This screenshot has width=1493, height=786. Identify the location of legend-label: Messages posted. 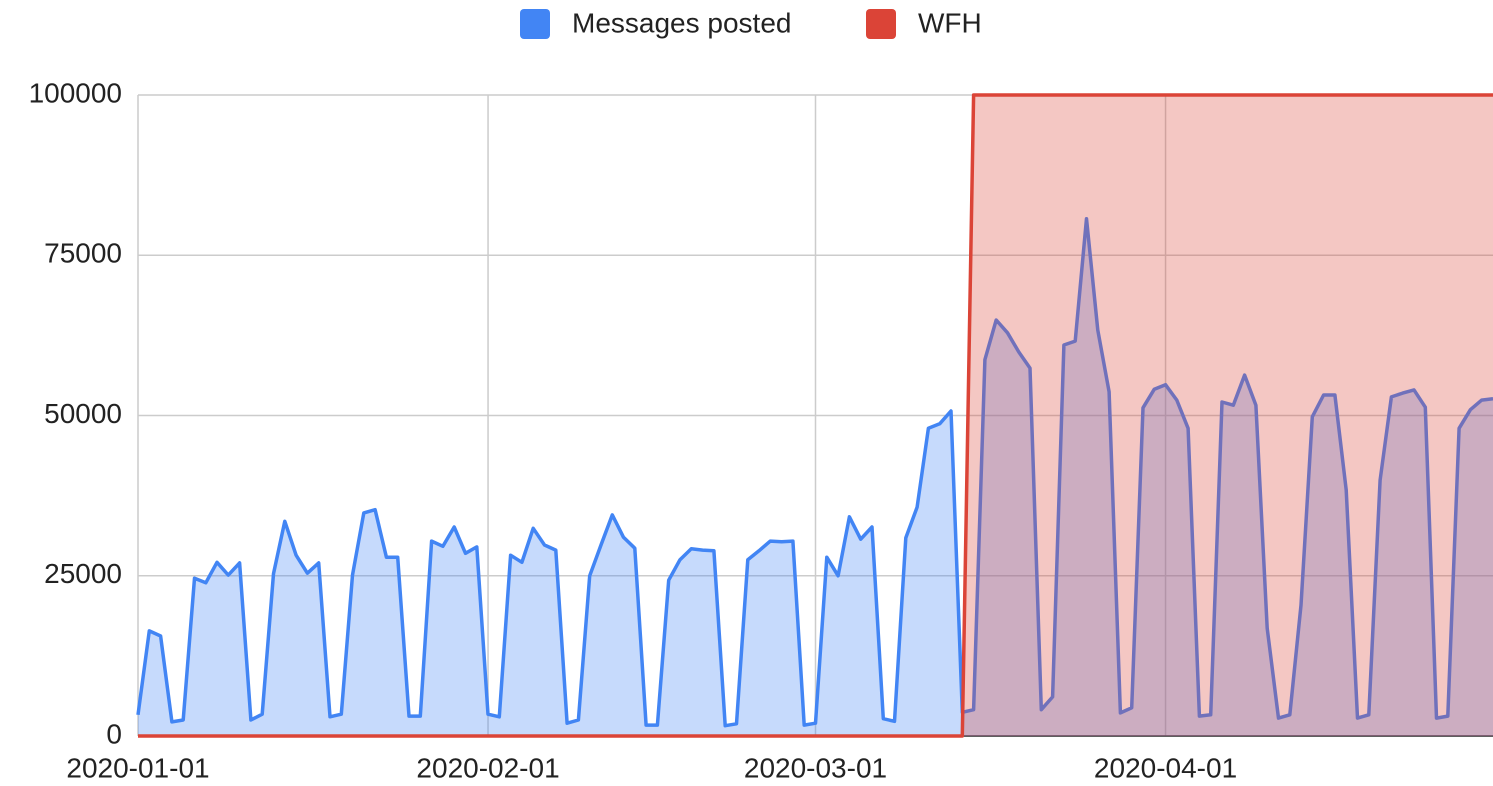
(681, 22).